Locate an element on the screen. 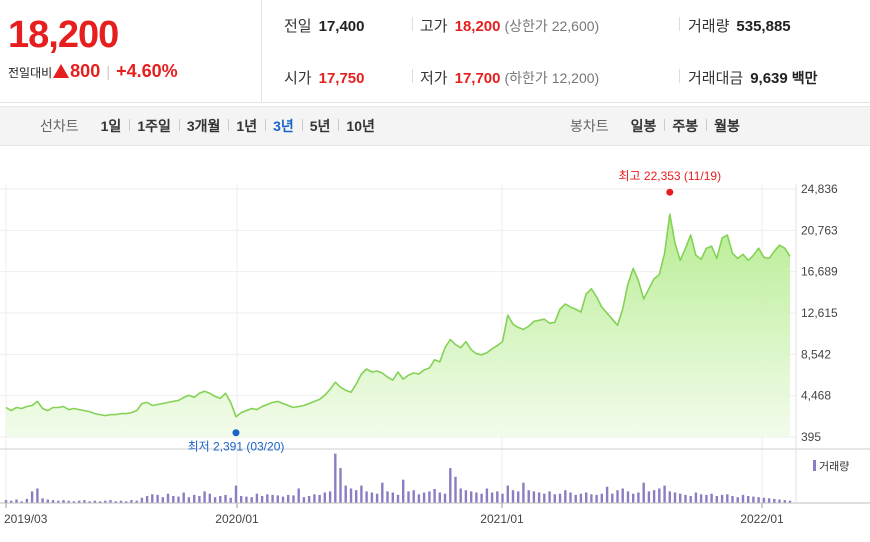 This screenshot has width=870, height=542. x-tick-label: 2021/01 is located at coordinates (502, 519).